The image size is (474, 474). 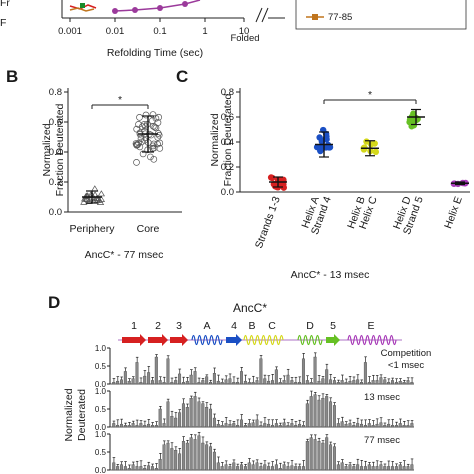 I want to click on ss-strand-arrow, so click(x=158, y=340).